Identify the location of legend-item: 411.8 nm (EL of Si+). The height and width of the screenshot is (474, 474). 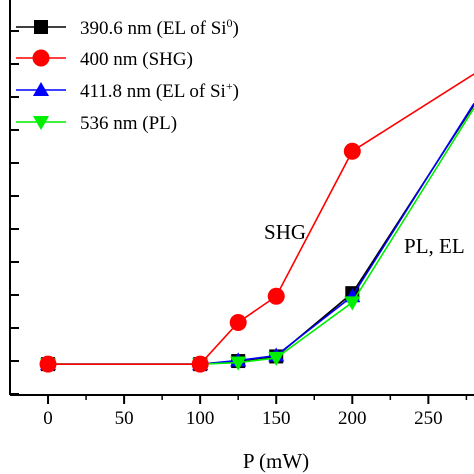
(127, 90).